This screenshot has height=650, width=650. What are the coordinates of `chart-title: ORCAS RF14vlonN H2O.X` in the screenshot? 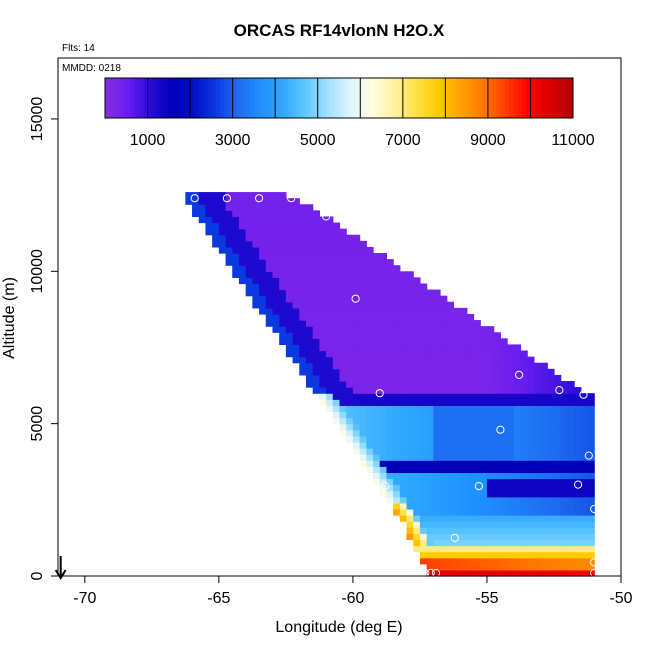 It's located at (339, 30).